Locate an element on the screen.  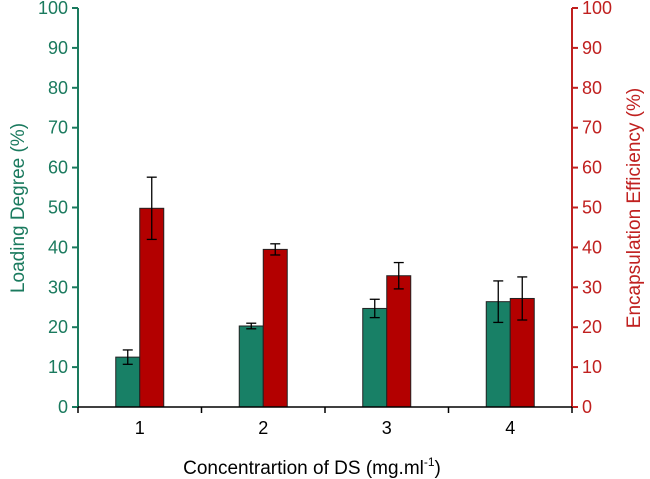
right-tick-label: 90 is located at coordinates (592, 48).